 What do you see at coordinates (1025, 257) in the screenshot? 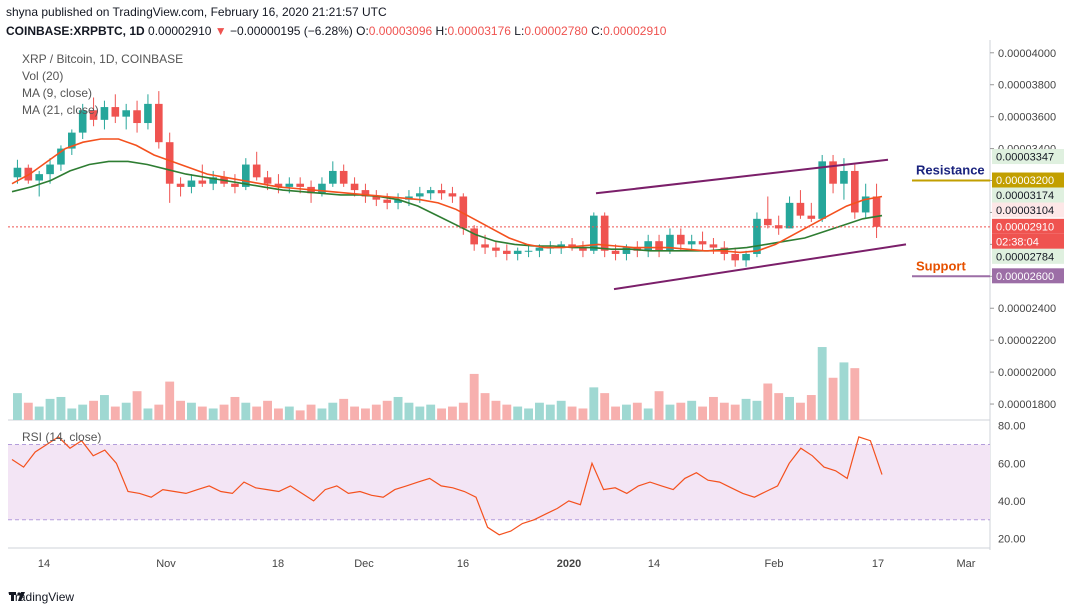
I see `price-axis-tag-label: 0.00002784` at bounding box center [1025, 257].